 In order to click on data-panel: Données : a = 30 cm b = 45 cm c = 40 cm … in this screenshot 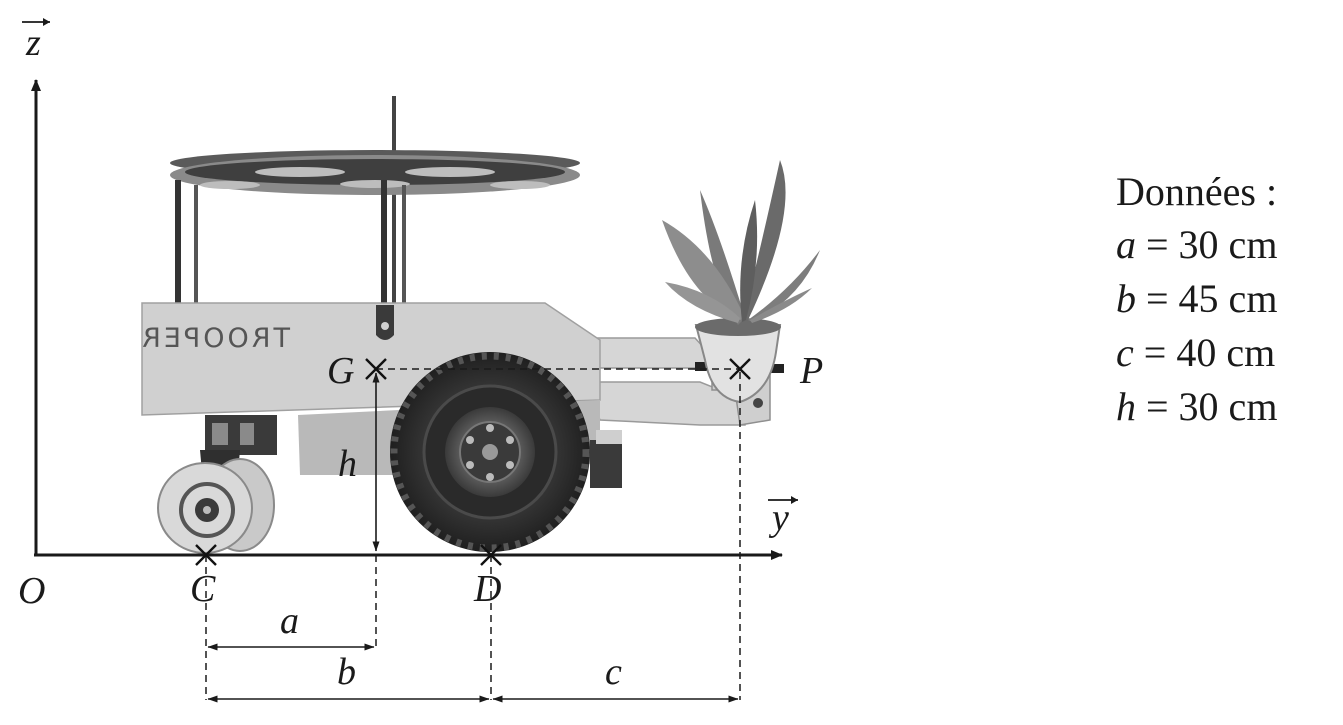, I will do `click(1196, 299)`.